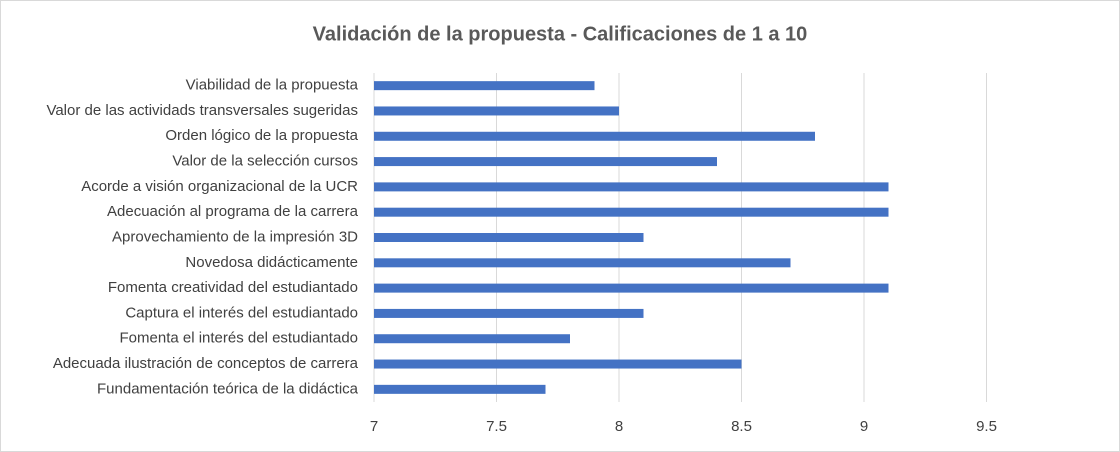 The width and height of the screenshot is (1120, 452). I want to click on x-tick-label: 7.5, so click(496, 426).